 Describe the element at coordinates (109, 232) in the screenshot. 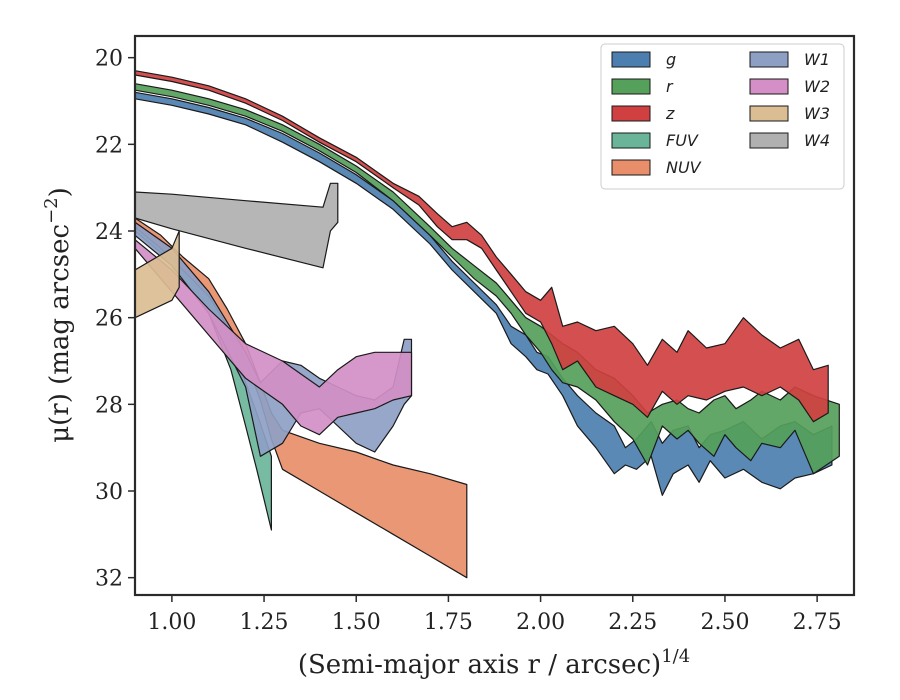

I see `y-tick-label: 24` at that location.